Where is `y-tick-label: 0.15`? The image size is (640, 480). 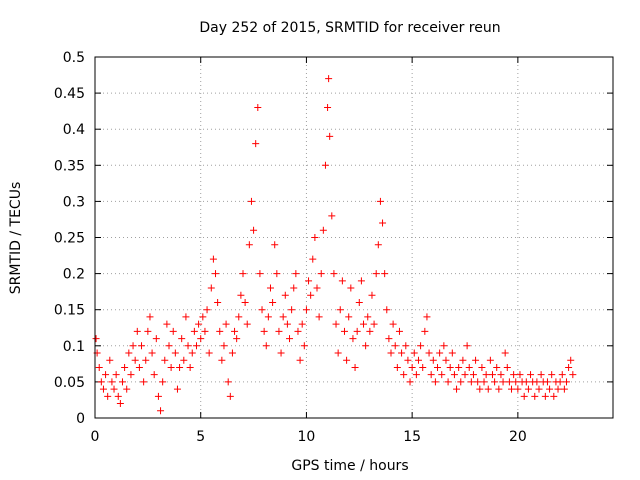
y-tick-label: 0.15 is located at coordinates (69, 311).